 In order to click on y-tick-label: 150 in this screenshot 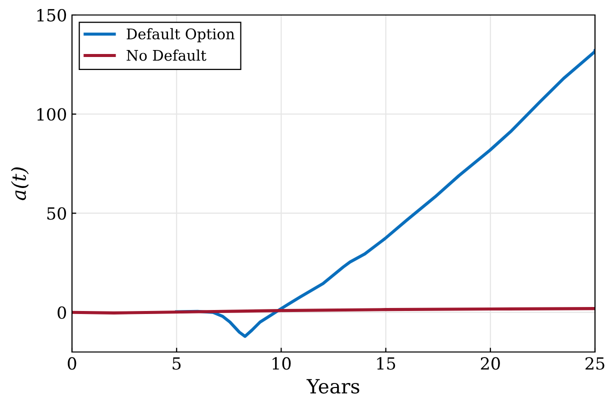, I will do `click(51, 15)`.